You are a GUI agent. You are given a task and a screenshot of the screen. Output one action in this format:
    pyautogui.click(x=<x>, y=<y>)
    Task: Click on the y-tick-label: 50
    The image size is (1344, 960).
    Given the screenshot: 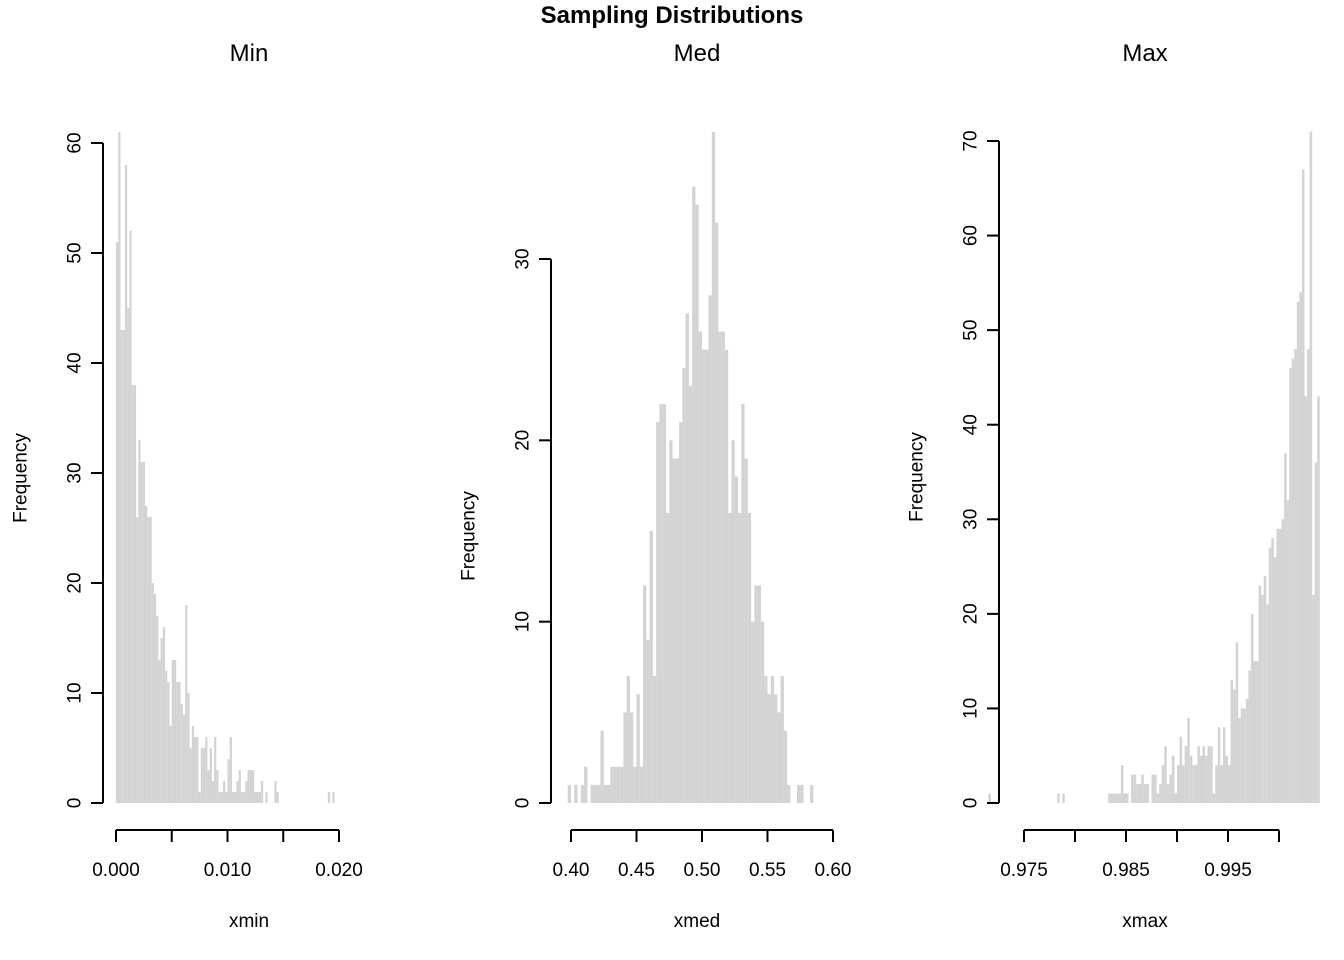 What is the action you would take?
    pyautogui.click(x=971, y=330)
    